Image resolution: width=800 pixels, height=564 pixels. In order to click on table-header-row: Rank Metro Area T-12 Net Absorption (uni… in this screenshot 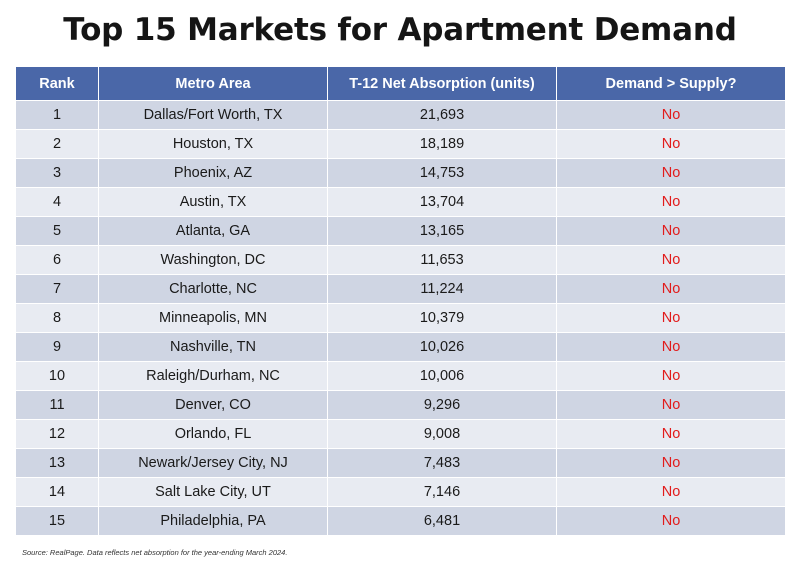, I will do `click(400, 83)`.